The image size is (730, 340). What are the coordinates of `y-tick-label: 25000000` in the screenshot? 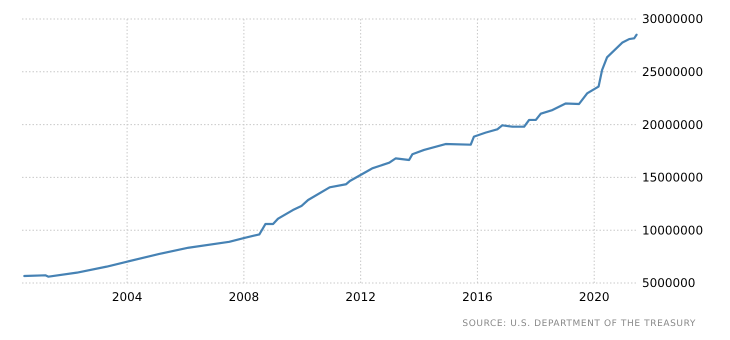 It's located at (673, 72).